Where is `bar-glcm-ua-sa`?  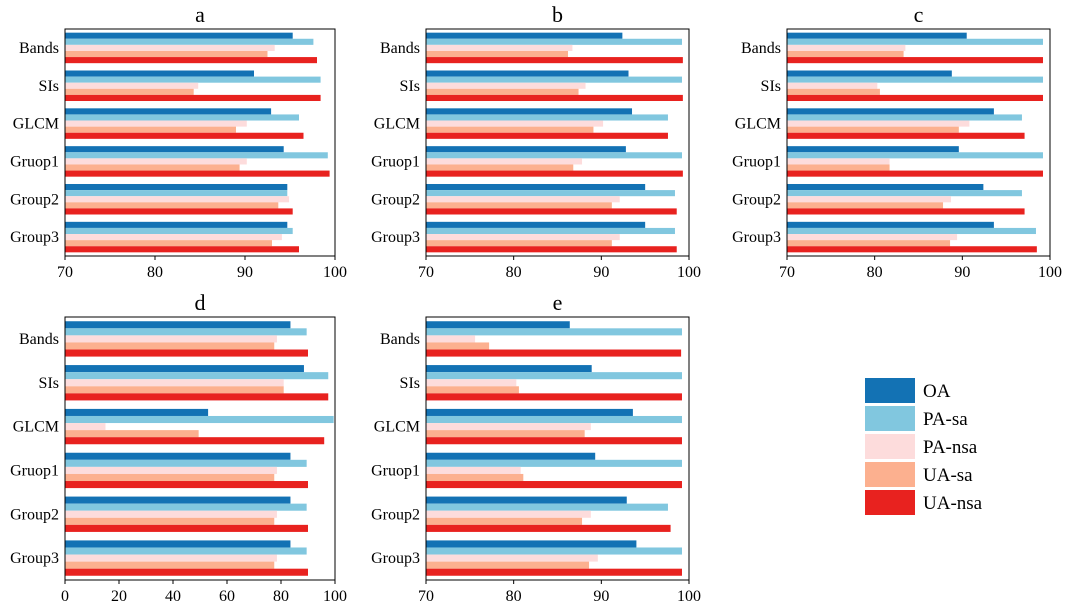
bar-glcm-ua-sa is located at coordinates (150, 129).